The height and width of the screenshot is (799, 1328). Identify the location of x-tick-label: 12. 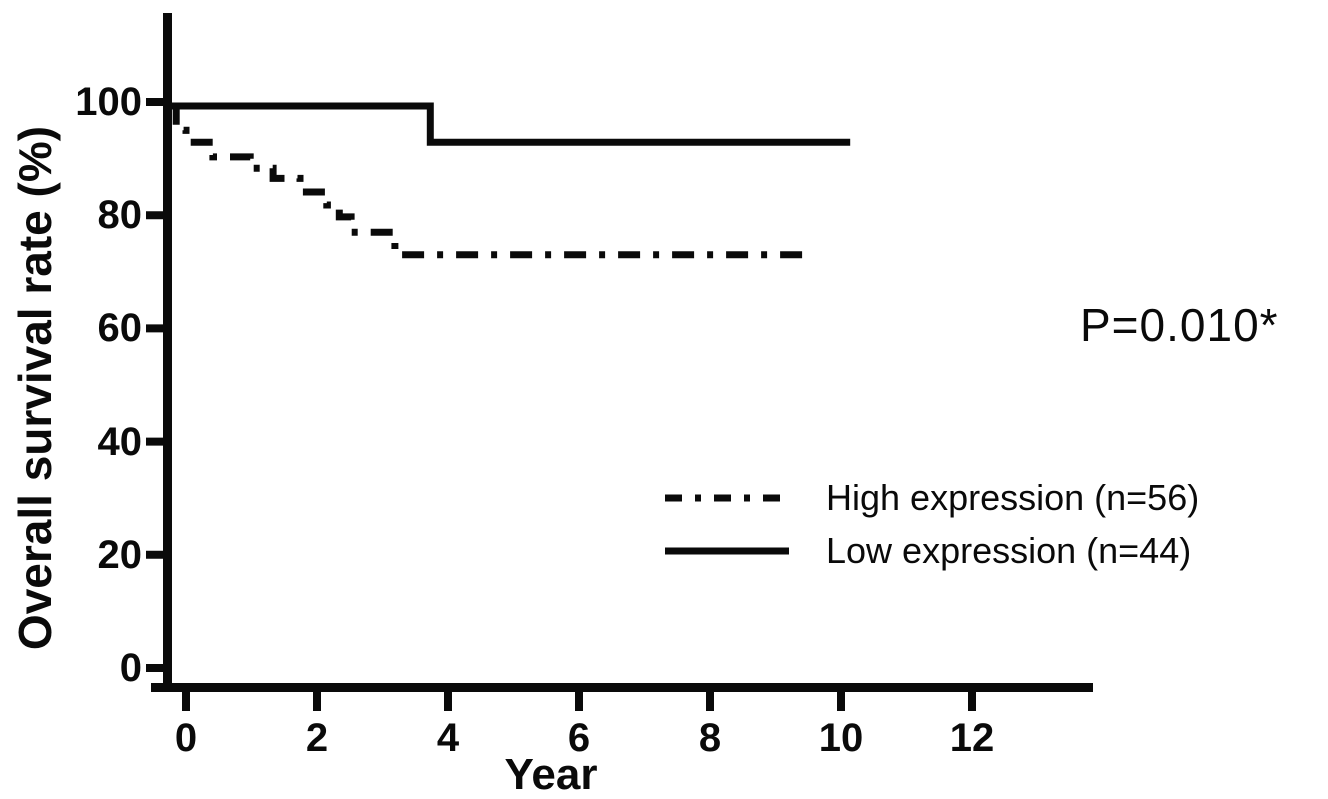
(972, 738).